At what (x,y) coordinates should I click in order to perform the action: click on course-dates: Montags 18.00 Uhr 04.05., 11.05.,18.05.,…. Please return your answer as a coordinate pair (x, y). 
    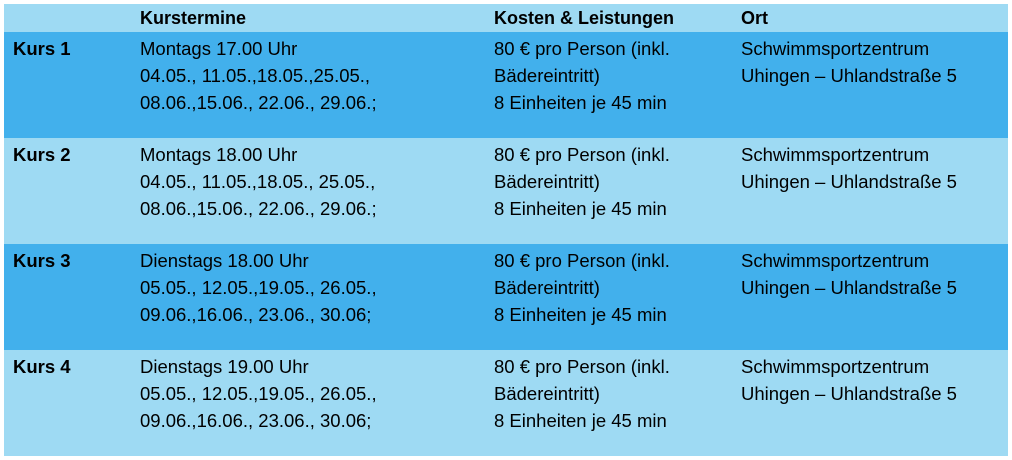
    Looking at the image, I should click on (311, 191).